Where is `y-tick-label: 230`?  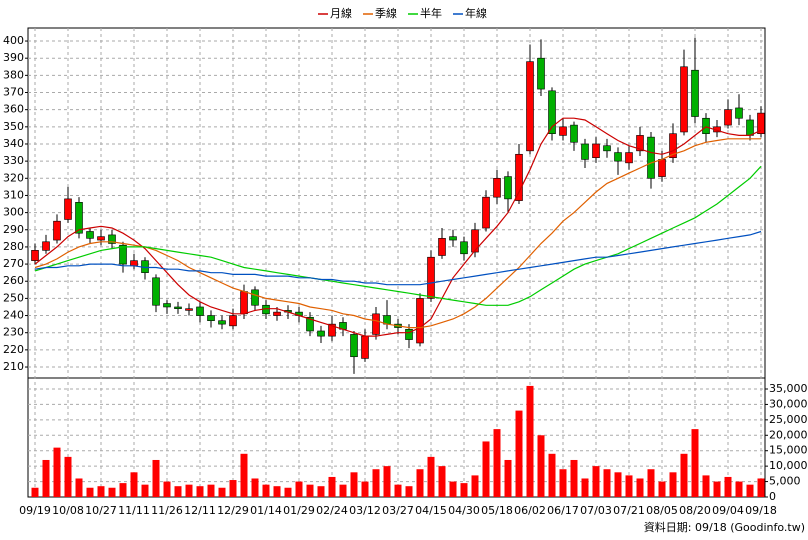 y-tick-label: 230 is located at coordinates (13, 332).